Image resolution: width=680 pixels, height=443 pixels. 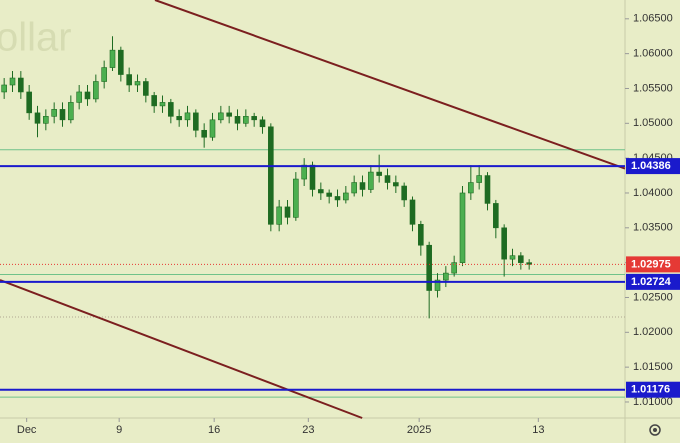 I want to click on y-tick-label: 1.02000, so click(x=653, y=332).